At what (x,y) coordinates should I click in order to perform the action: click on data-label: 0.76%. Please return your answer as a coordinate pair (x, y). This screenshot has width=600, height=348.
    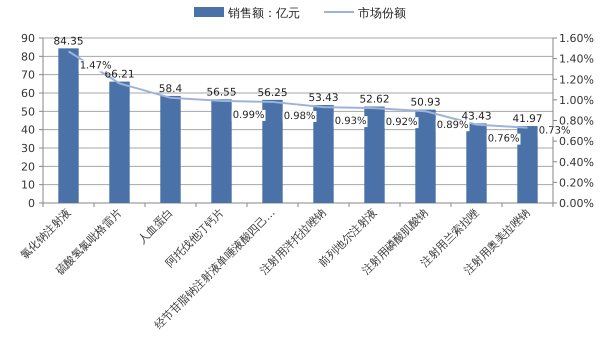
    Looking at the image, I should click on (504, 139).